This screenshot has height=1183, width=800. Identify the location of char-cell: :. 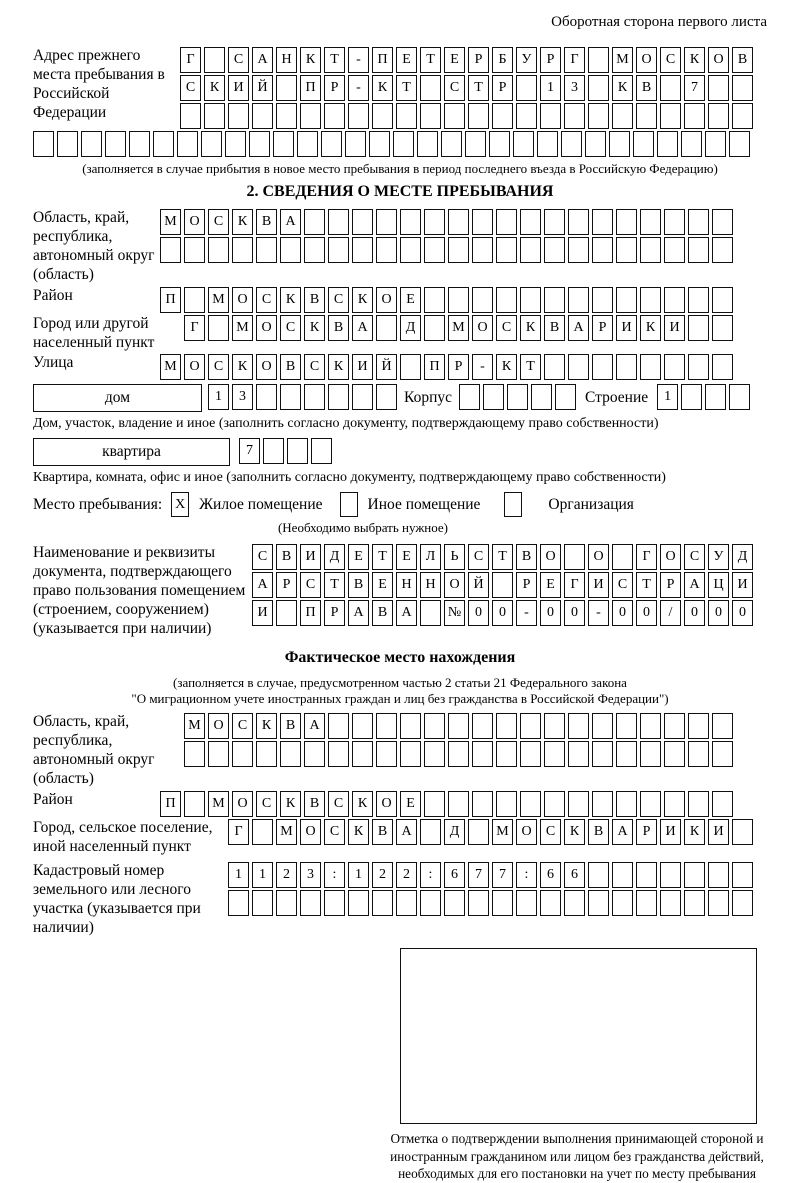
(334, 875).